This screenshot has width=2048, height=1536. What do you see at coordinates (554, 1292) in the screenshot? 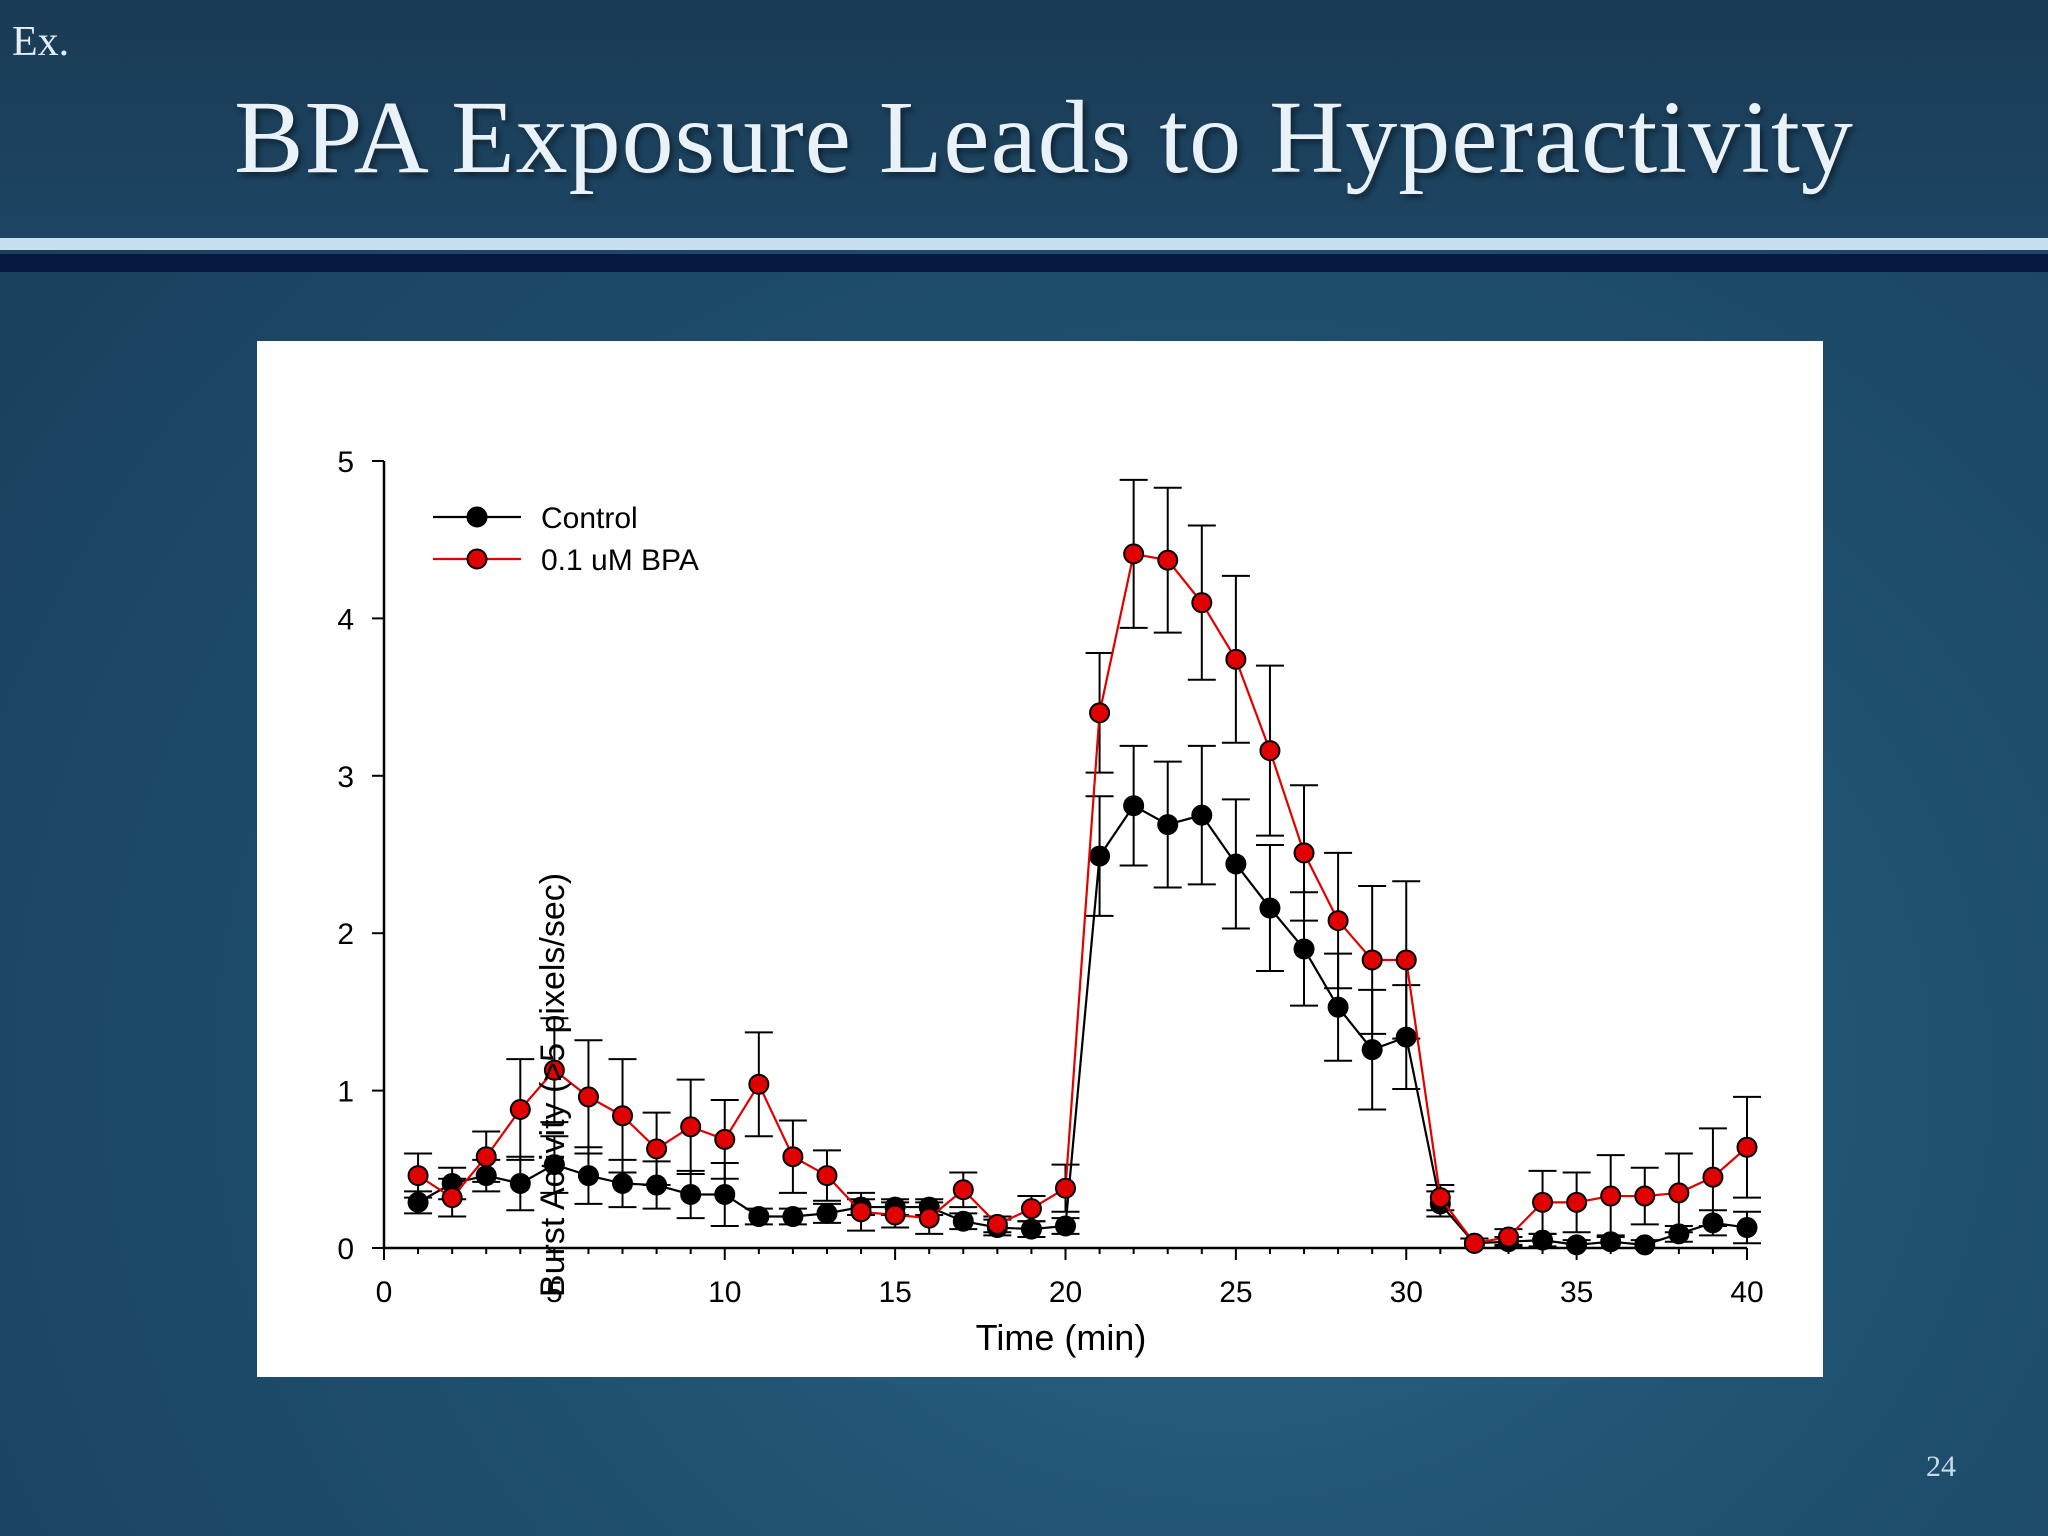
I see `x-tick-label: 5` at bounding box center [554, 1292].